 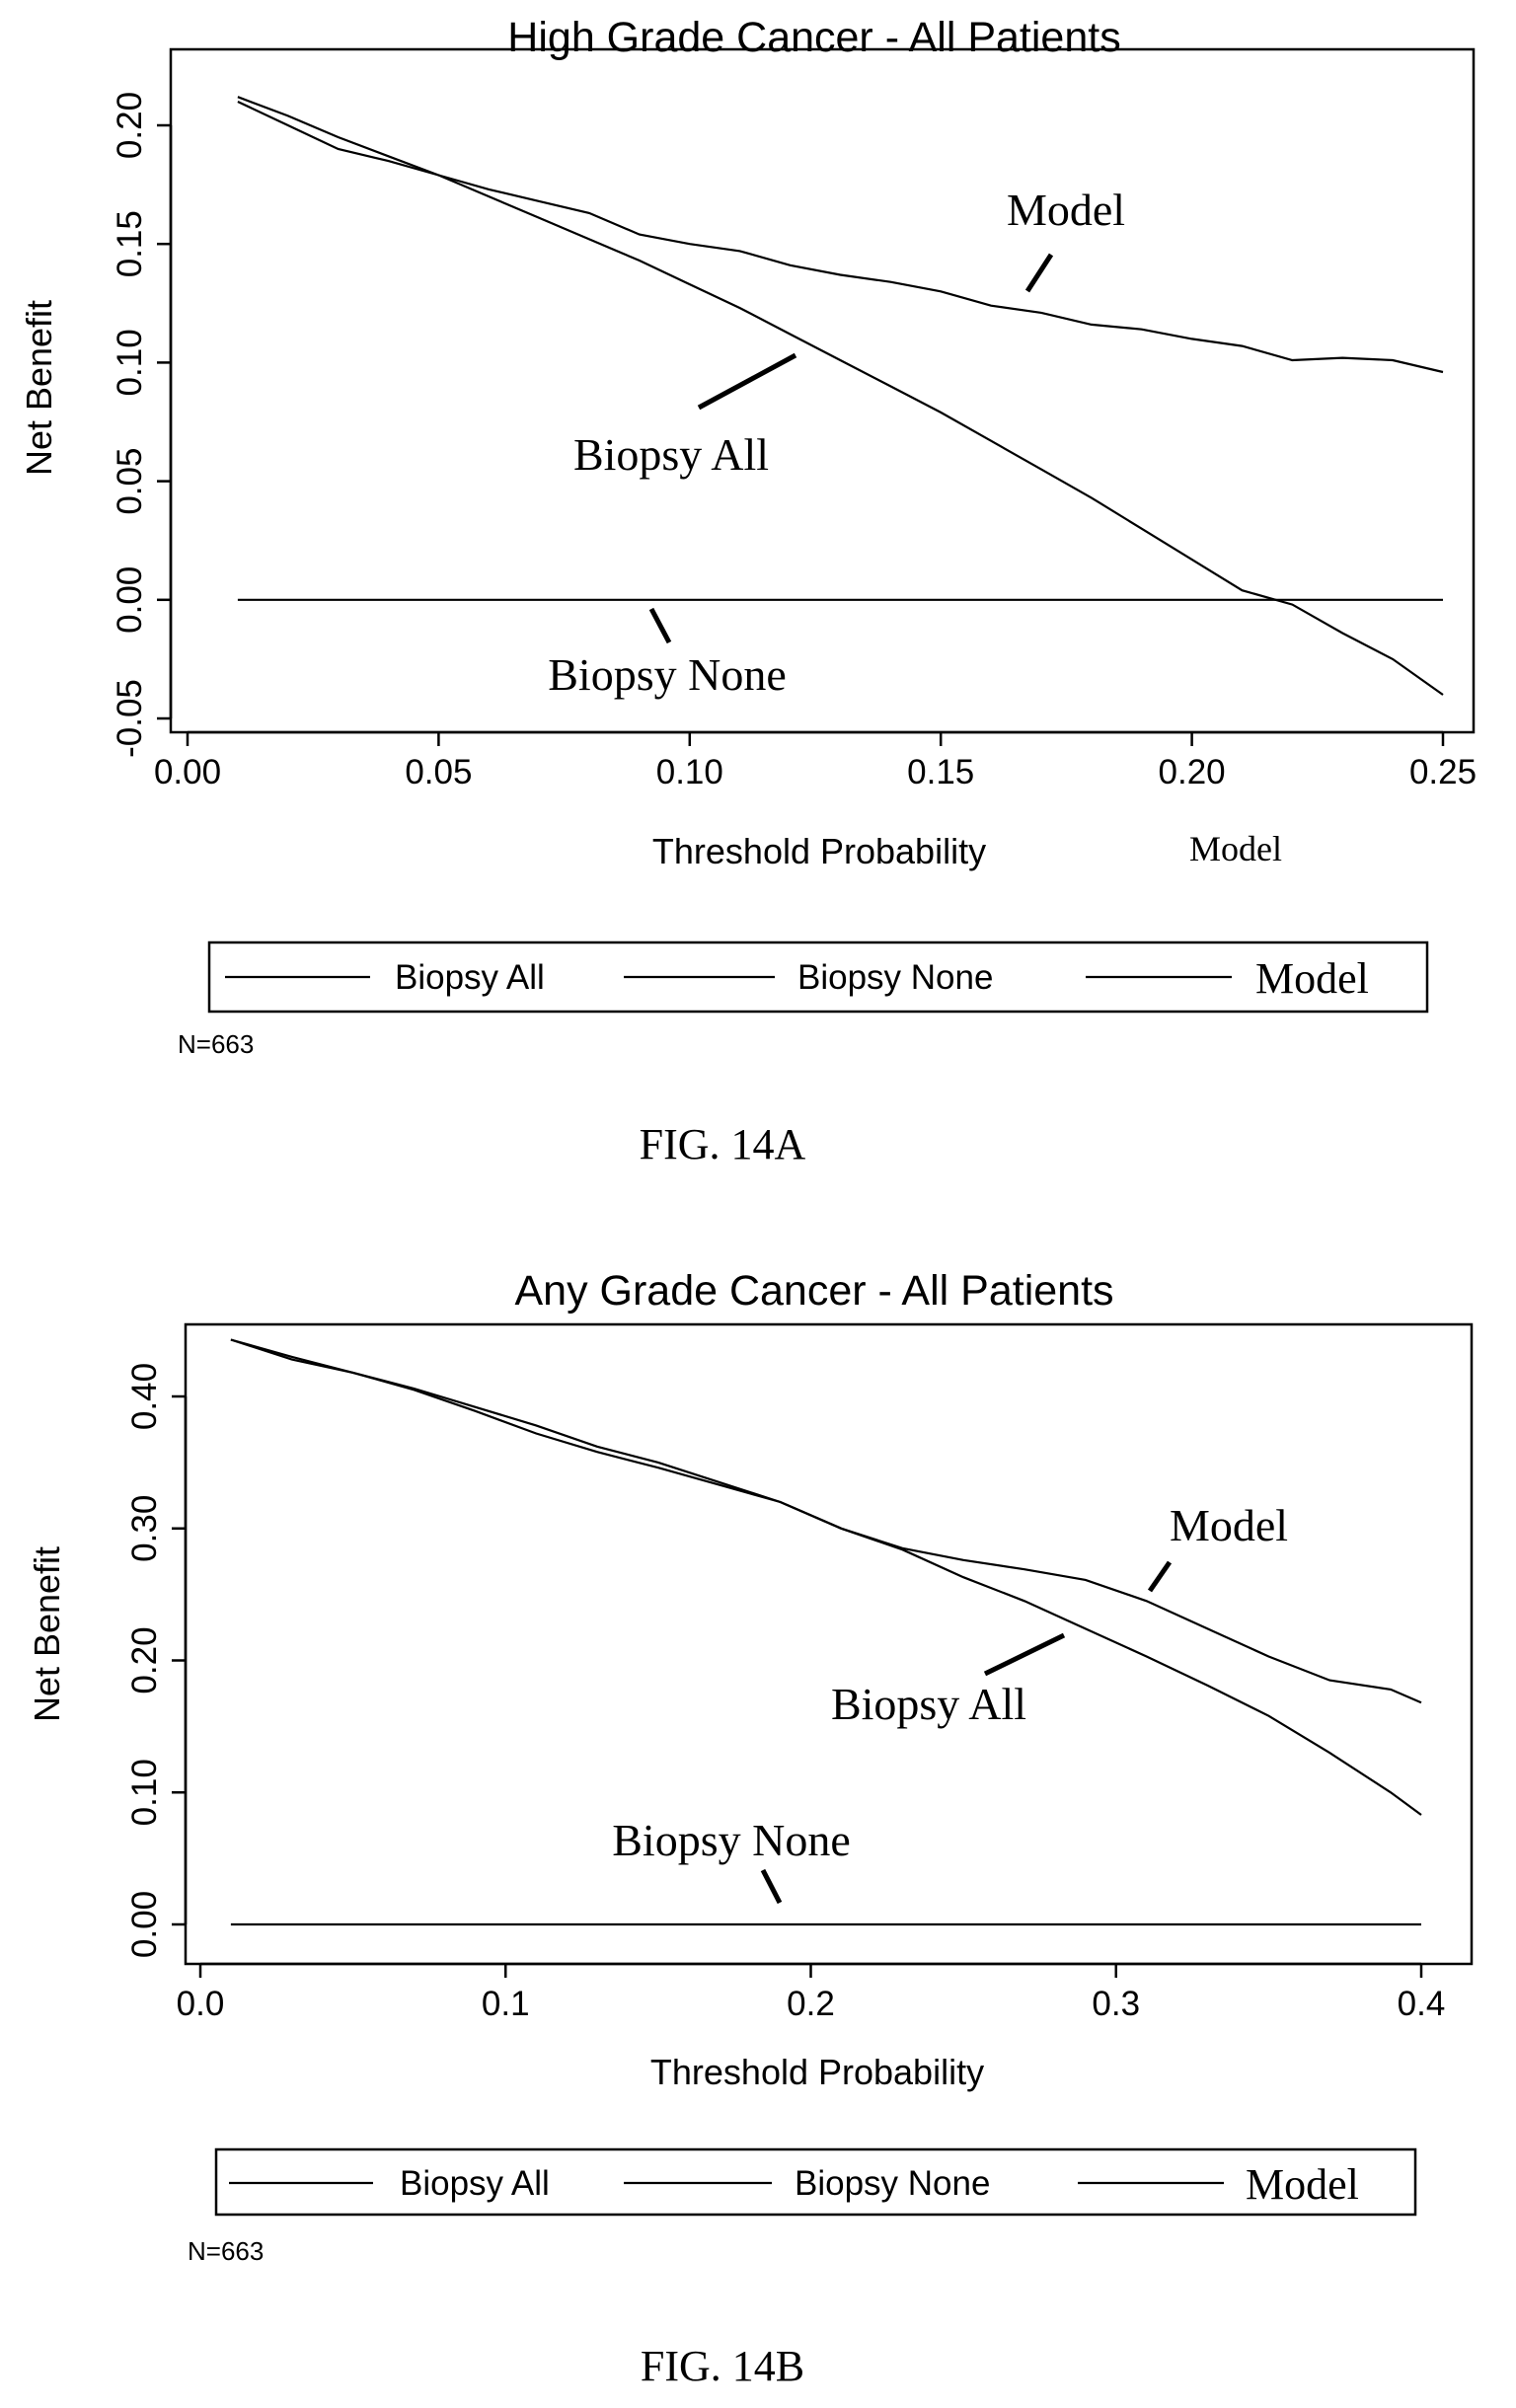 I want to click on chart-b-sample-size-note: N=663, so click(x=226, y=2251).